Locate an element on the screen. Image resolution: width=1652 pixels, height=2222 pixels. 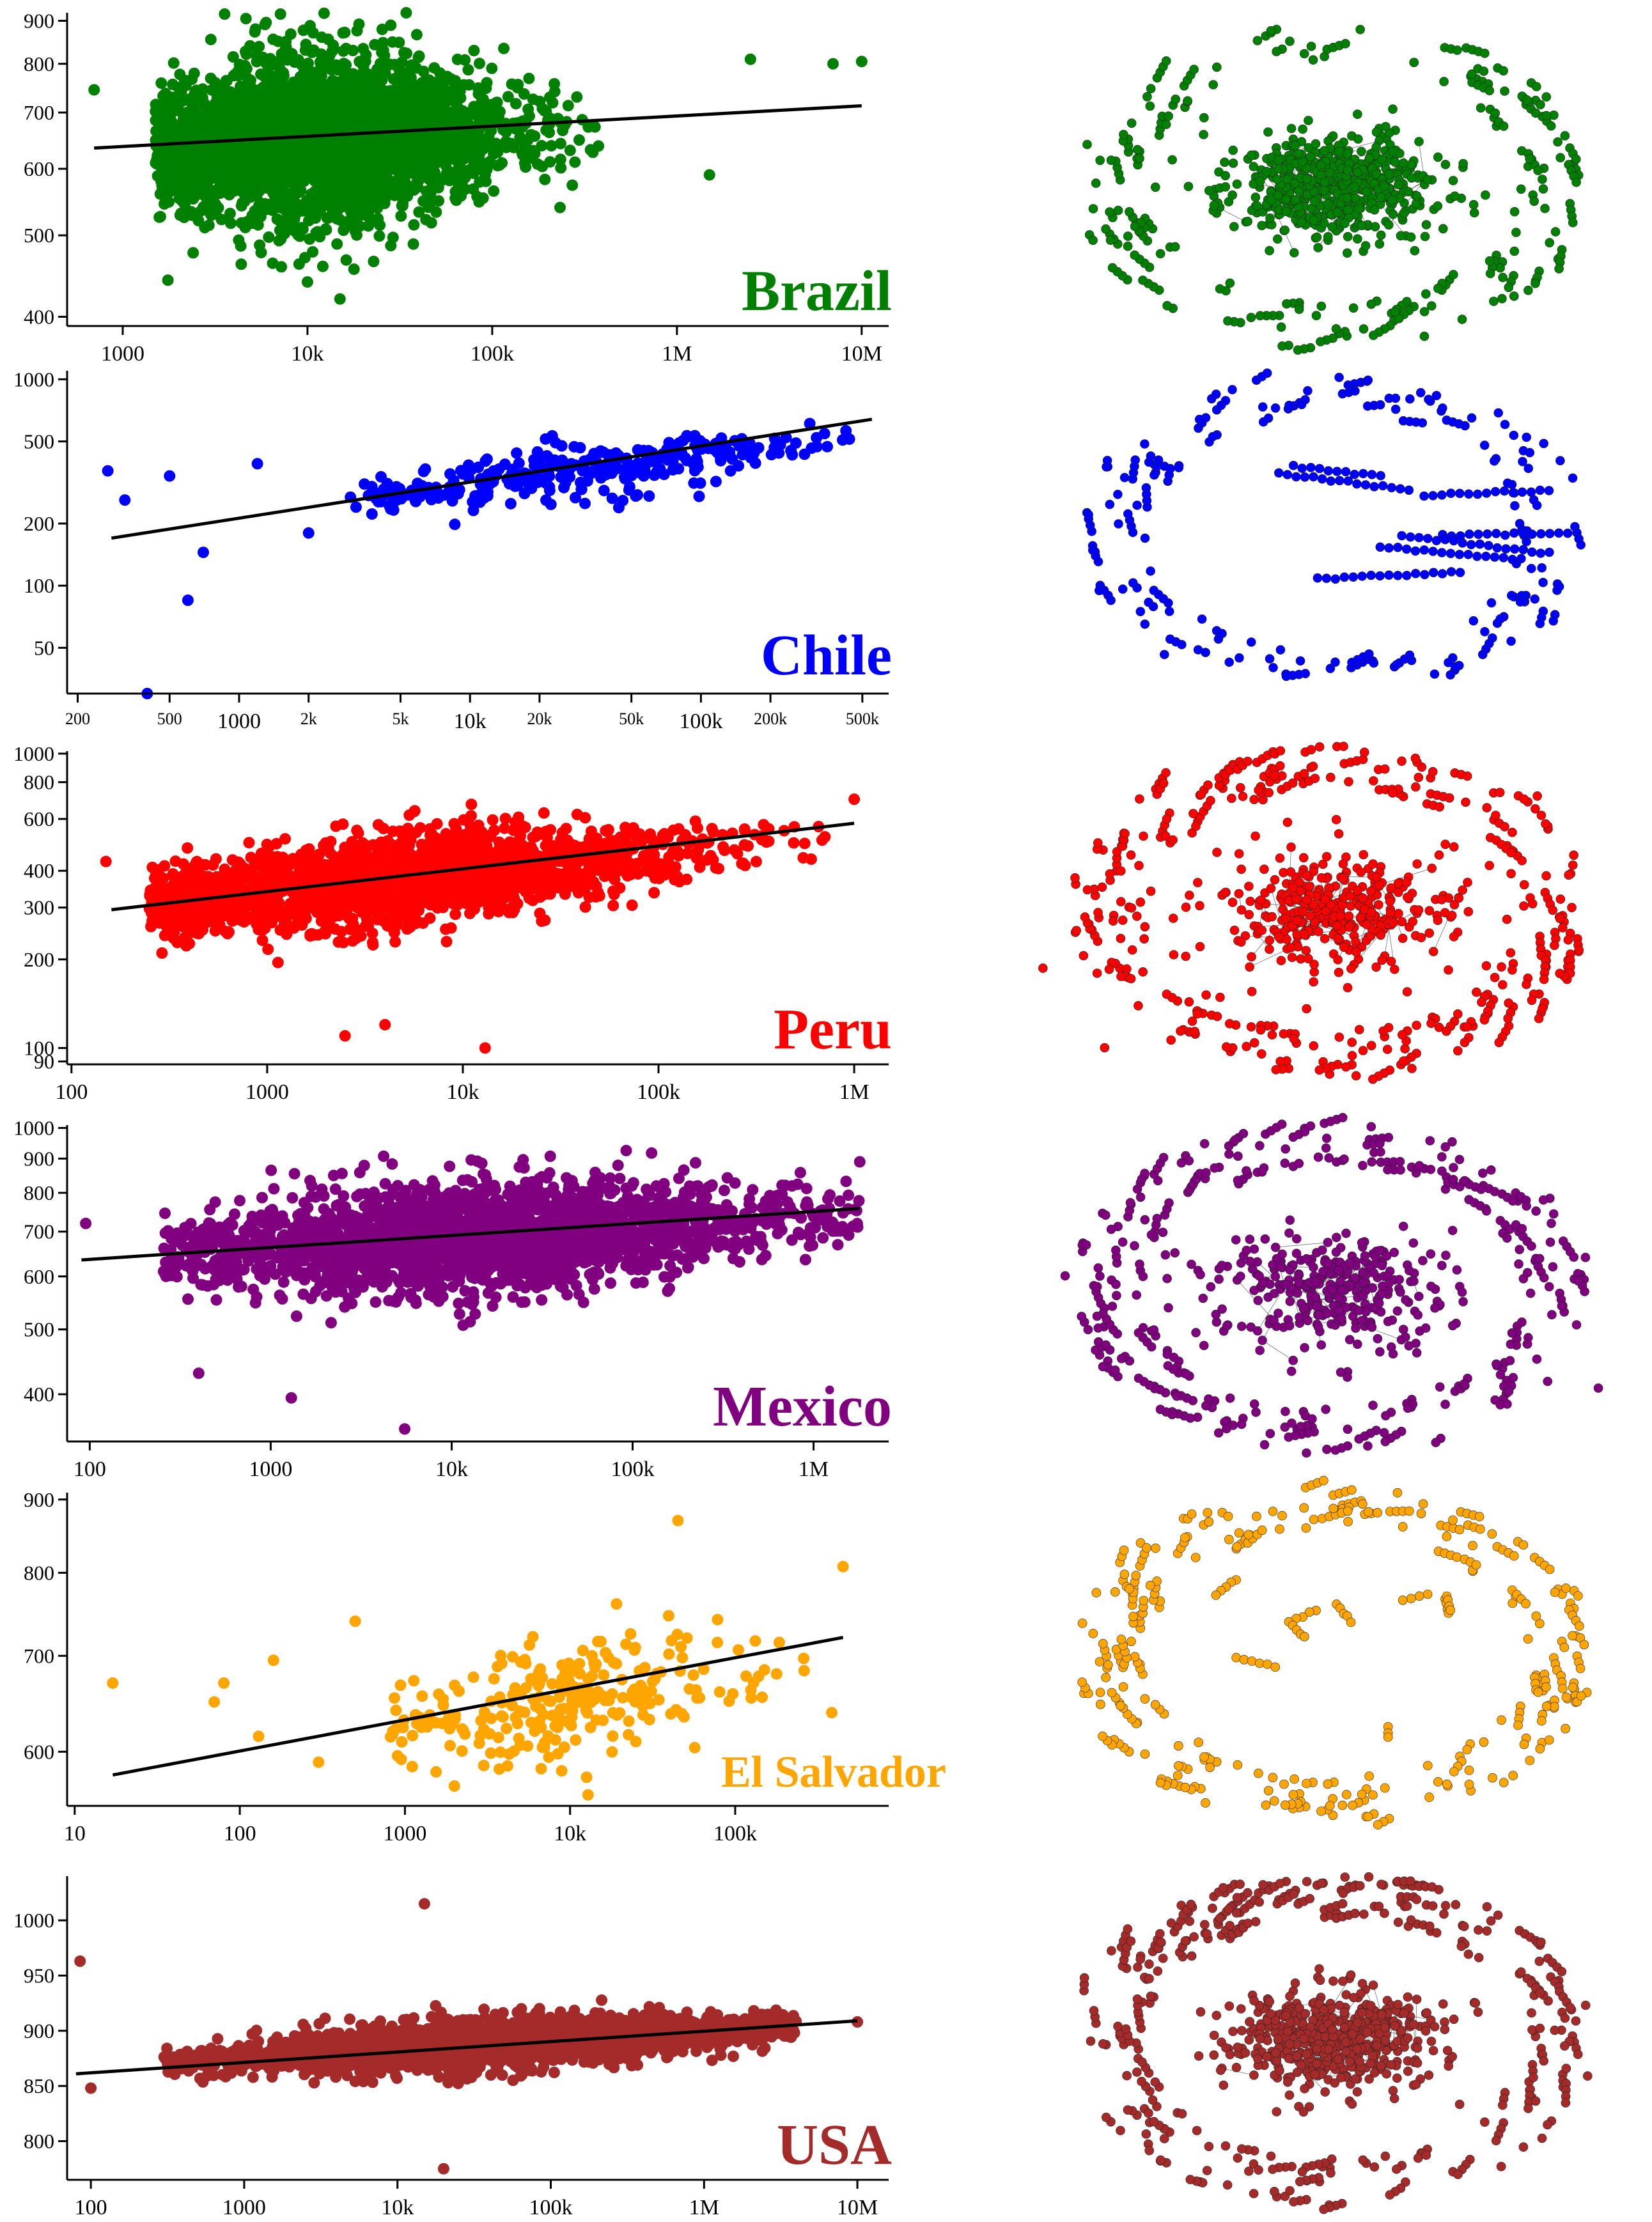
data-points is located at coordinates (479, 558).